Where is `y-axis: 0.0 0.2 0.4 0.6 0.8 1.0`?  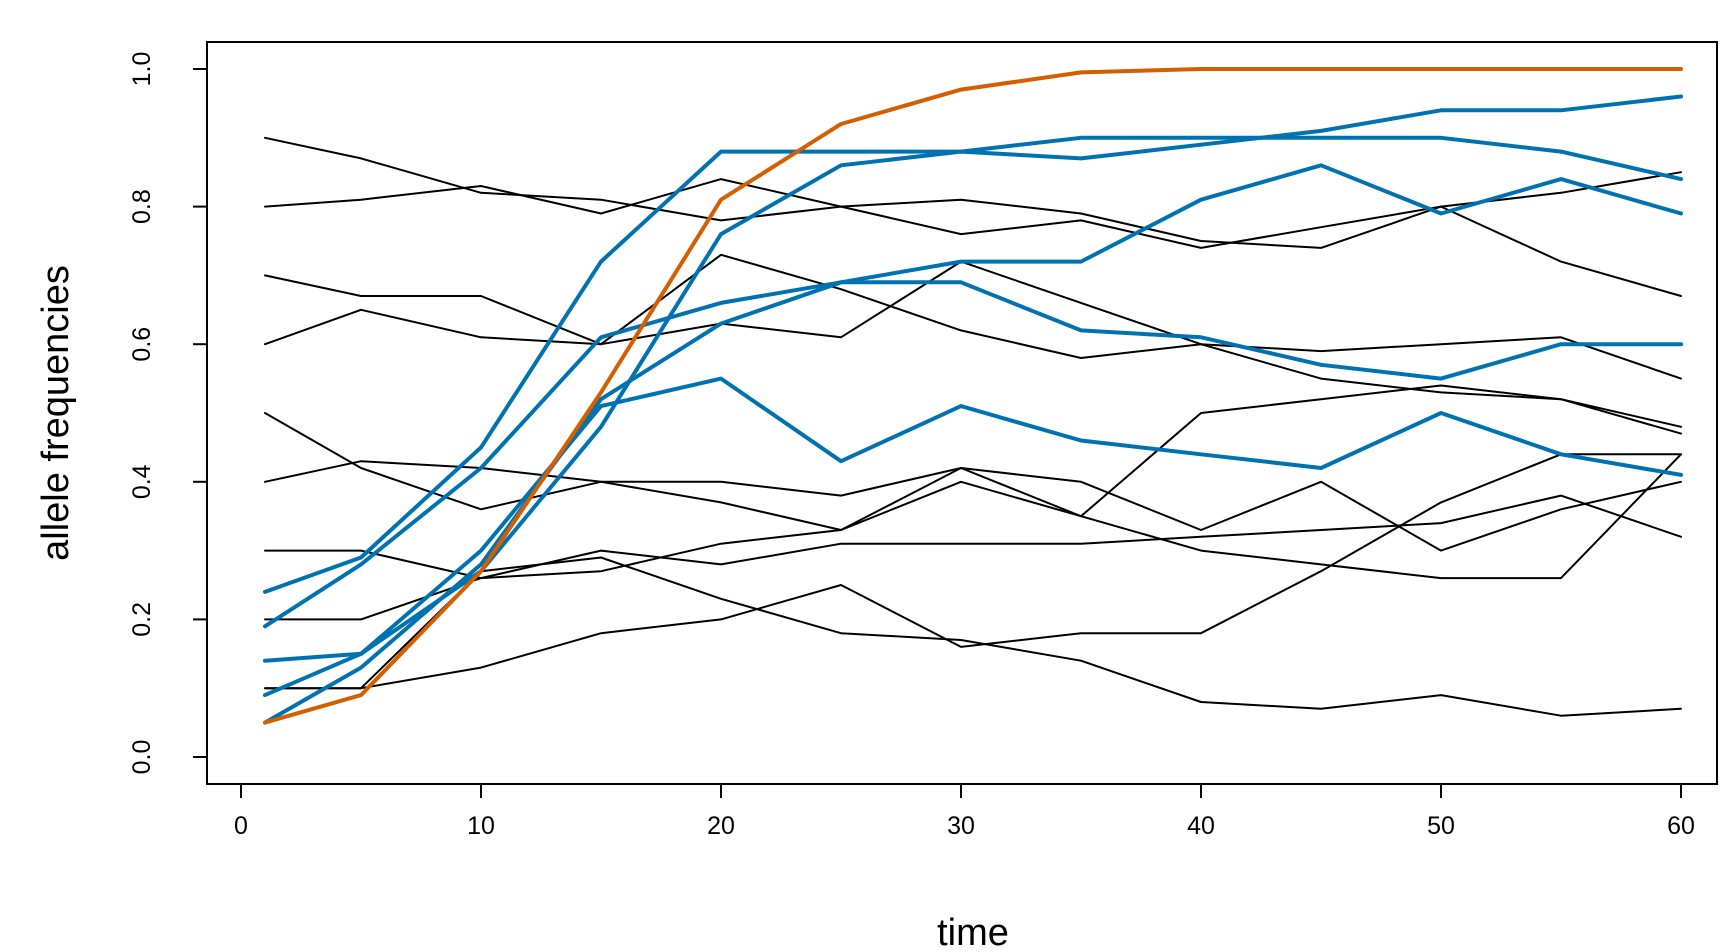
y-axis: 0.0 0.2 0.4 0.6 0.8 1.0 is located at coordinates (168, 413).